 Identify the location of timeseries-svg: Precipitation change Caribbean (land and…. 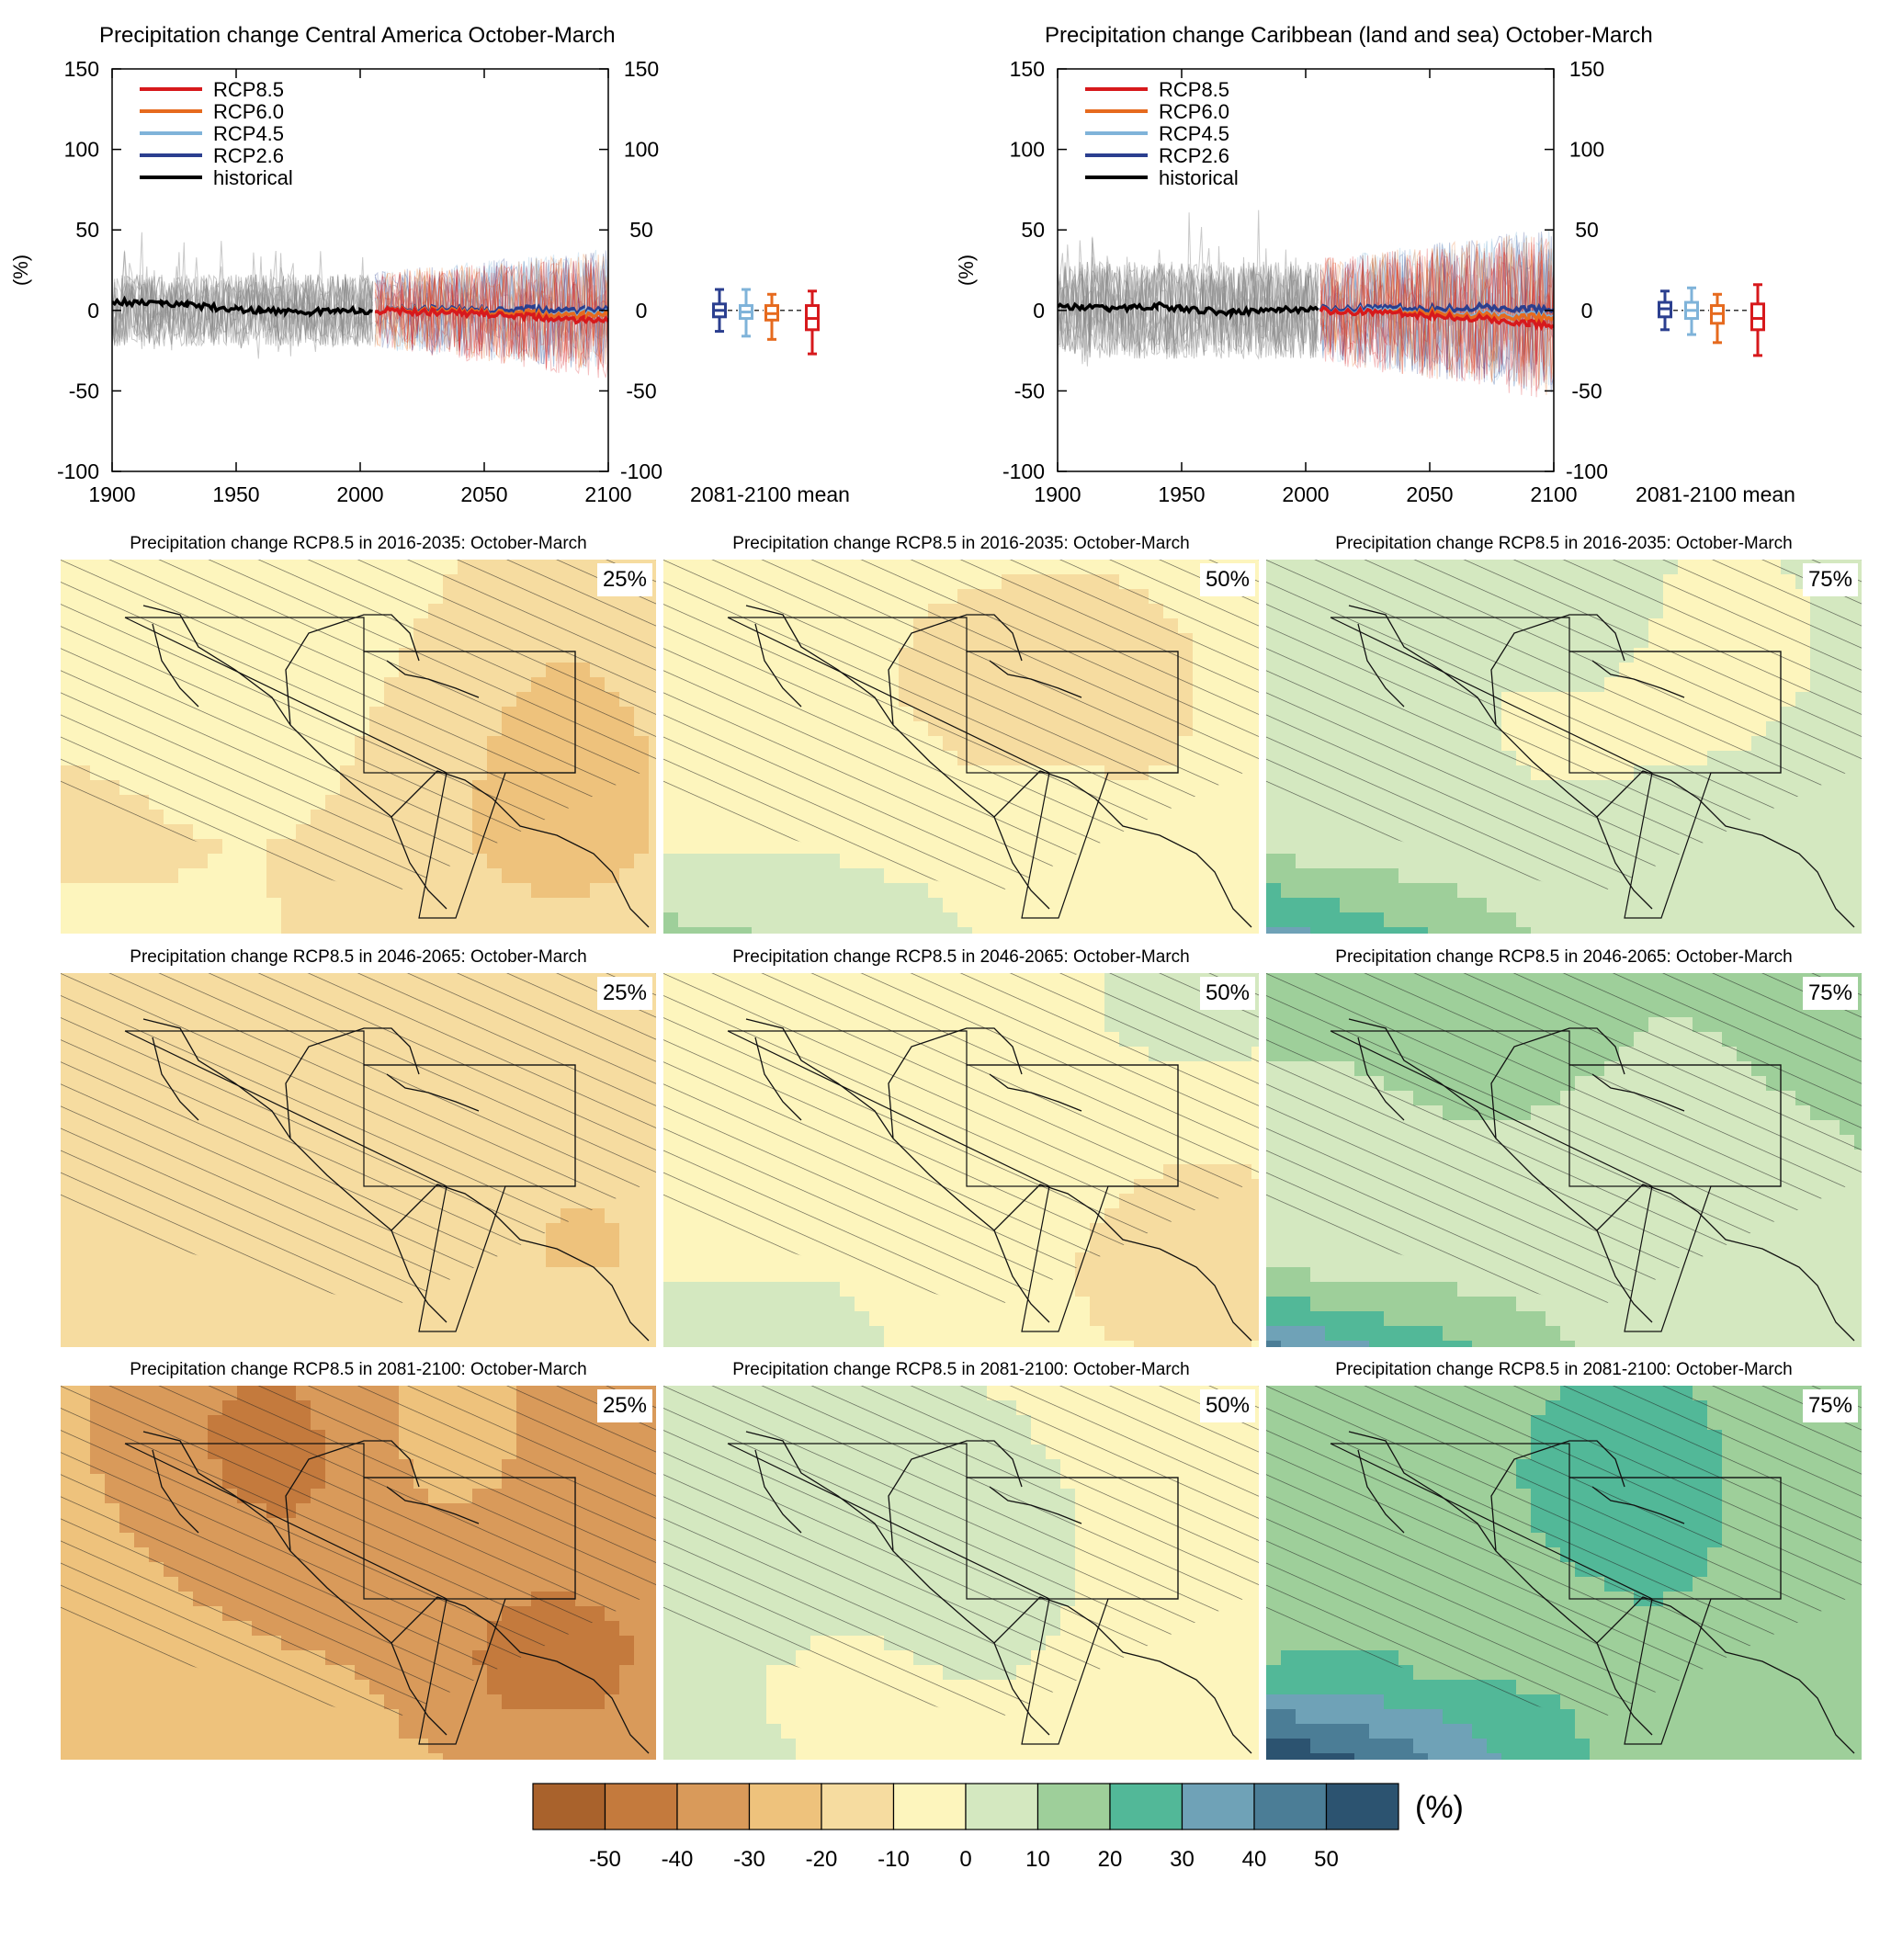
(1375, 264).